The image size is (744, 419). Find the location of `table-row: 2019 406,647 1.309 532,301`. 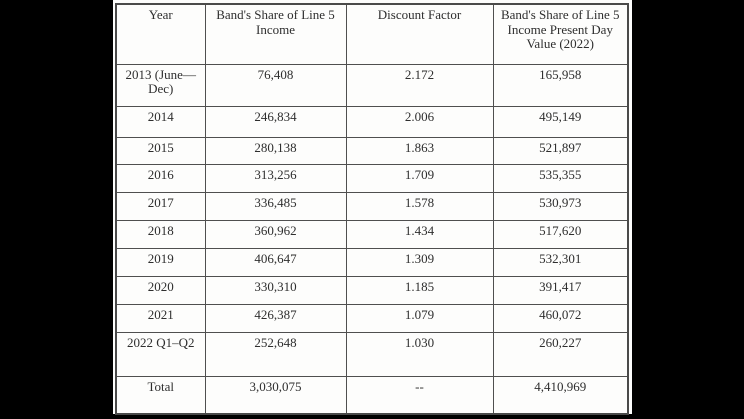

table-row: 2019 406,647 1.309 532,301 is located at coordinates (372, 262).